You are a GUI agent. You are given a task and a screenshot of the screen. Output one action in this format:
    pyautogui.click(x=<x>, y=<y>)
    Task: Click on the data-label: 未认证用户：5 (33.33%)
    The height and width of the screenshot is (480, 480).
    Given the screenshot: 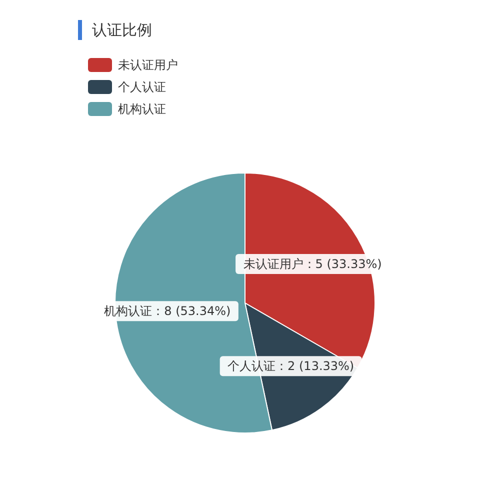 What is the action you would take?
    pyautogui.click(x=312, y=264)
    